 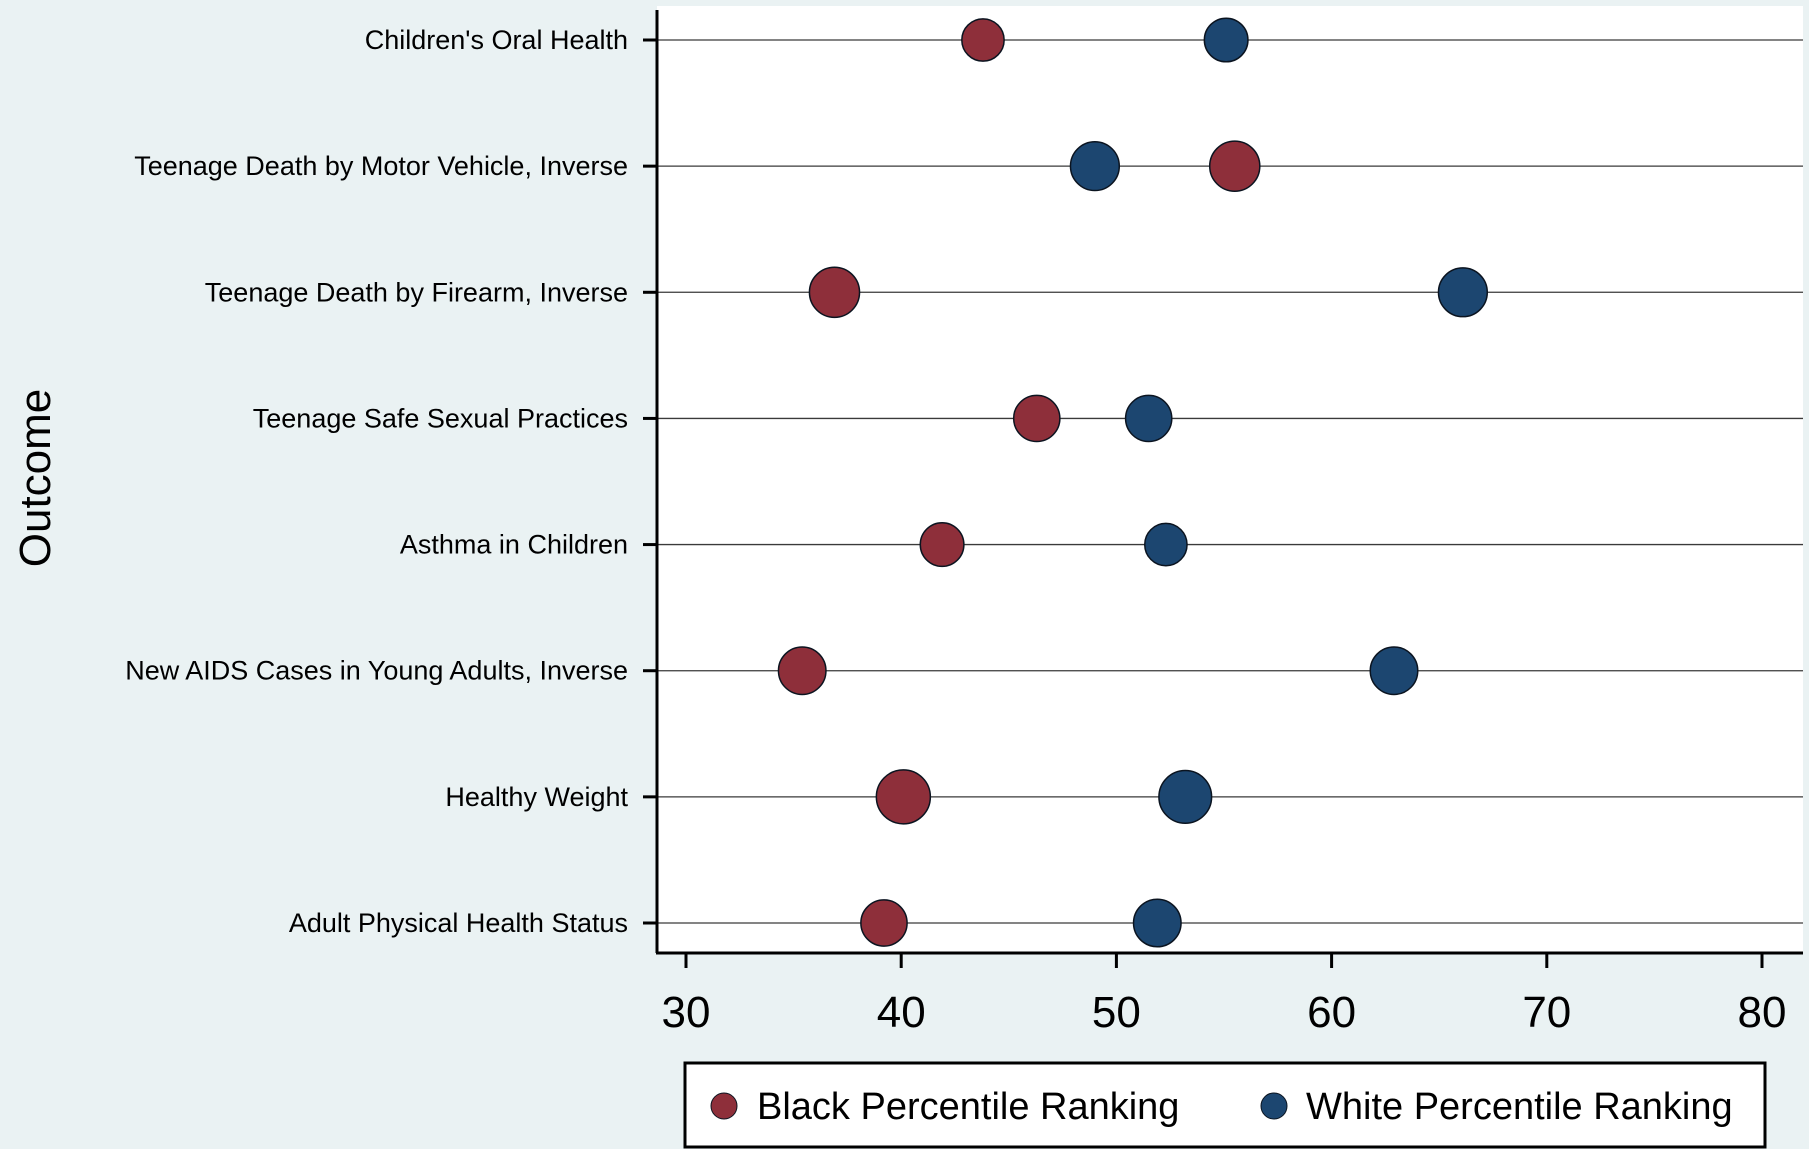 What do you see at coordinates (381, 166) in the screenshot?
I see `y-tick-label: Teenage Death by Motor Vehicle, Inverse` at bounding box center [381, 166].